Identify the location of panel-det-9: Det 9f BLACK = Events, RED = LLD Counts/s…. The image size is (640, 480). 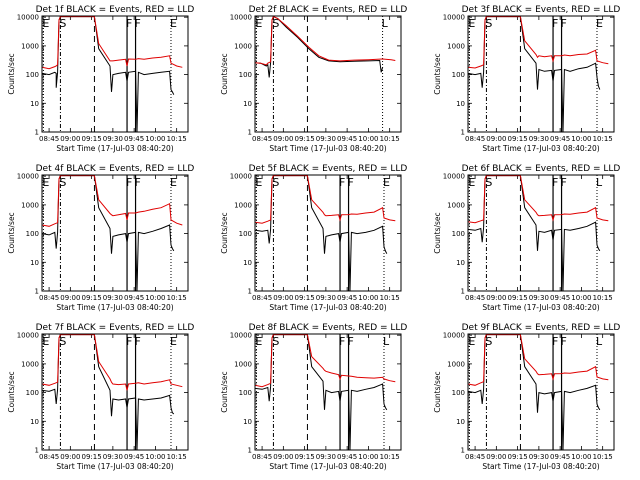
(526, 397).